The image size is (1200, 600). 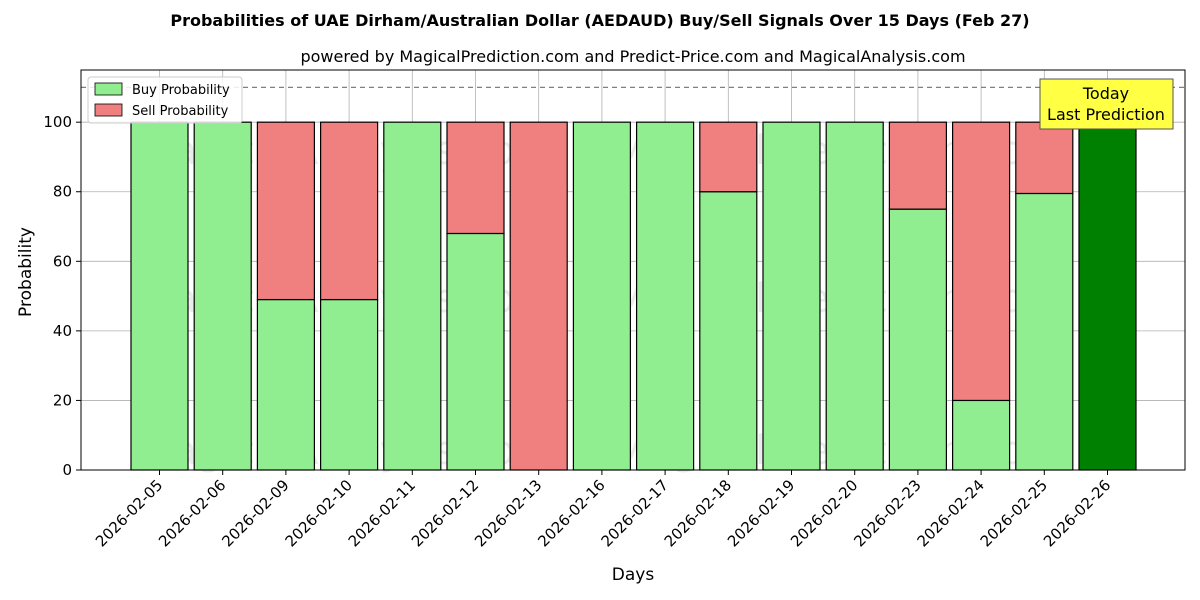 What do you see at coordinates (887, 513) in the screenshot?
I see `x-tick-label: 2026-02-23` at bounding box center [887, 513].